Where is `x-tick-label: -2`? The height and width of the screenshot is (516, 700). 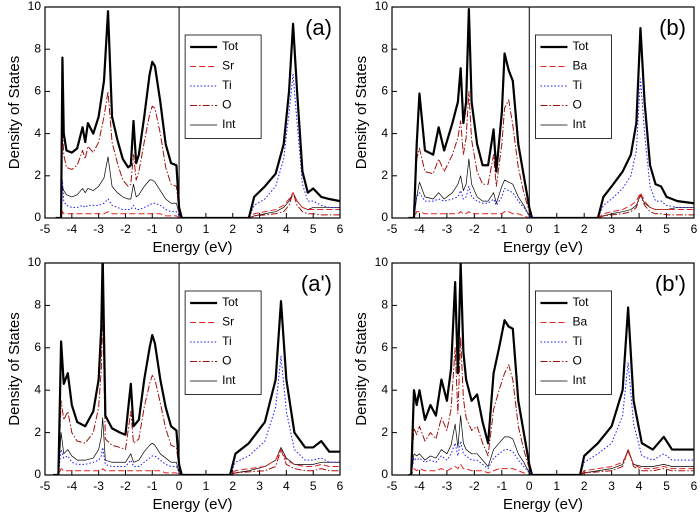 x-tick-label: -2 is located at coordinates (125, 229).